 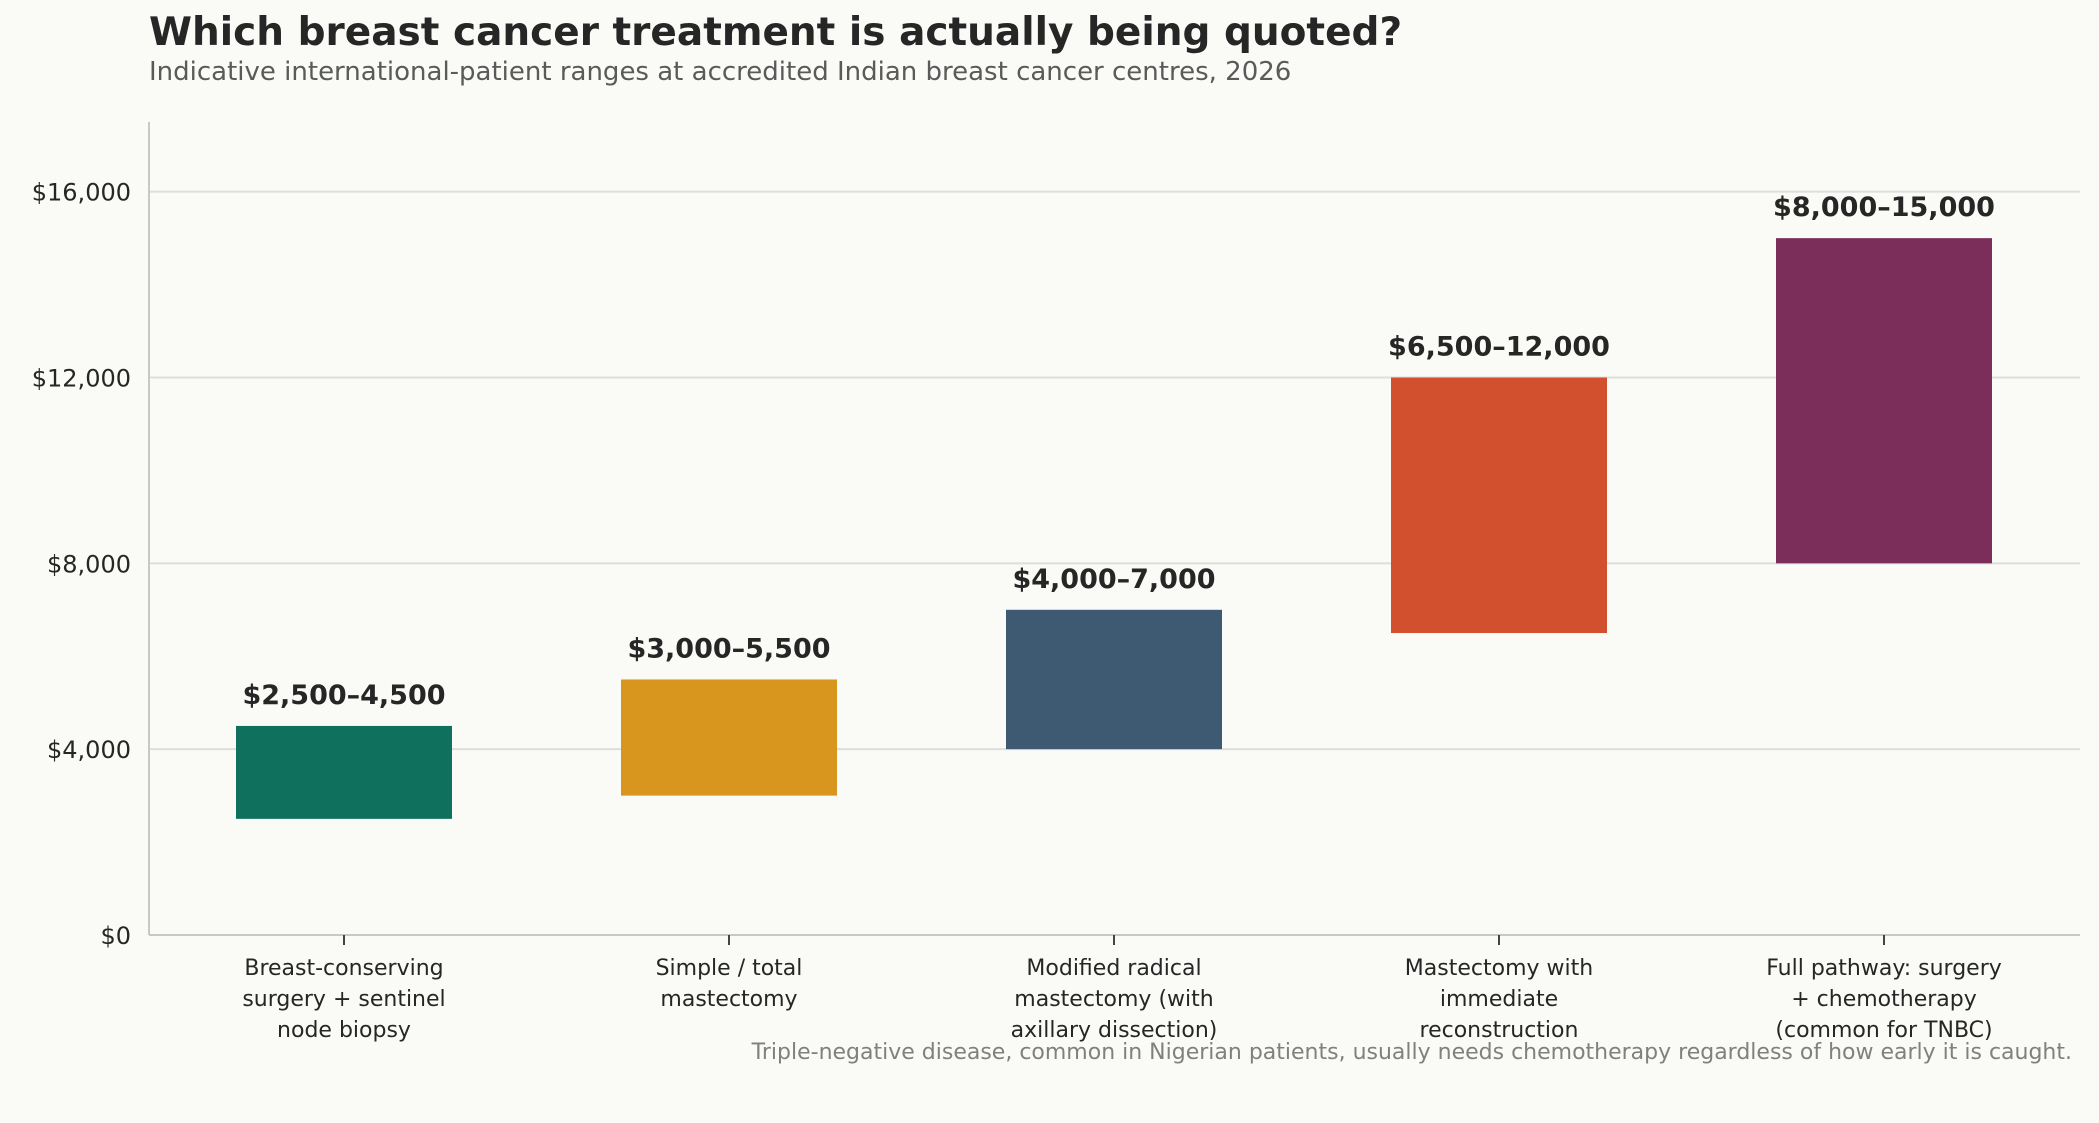 What do you see at coordinates (343, 999) in the screenshot?
I see `x-tick-label: surgery + sentinel` at bounding box center [343, 999].